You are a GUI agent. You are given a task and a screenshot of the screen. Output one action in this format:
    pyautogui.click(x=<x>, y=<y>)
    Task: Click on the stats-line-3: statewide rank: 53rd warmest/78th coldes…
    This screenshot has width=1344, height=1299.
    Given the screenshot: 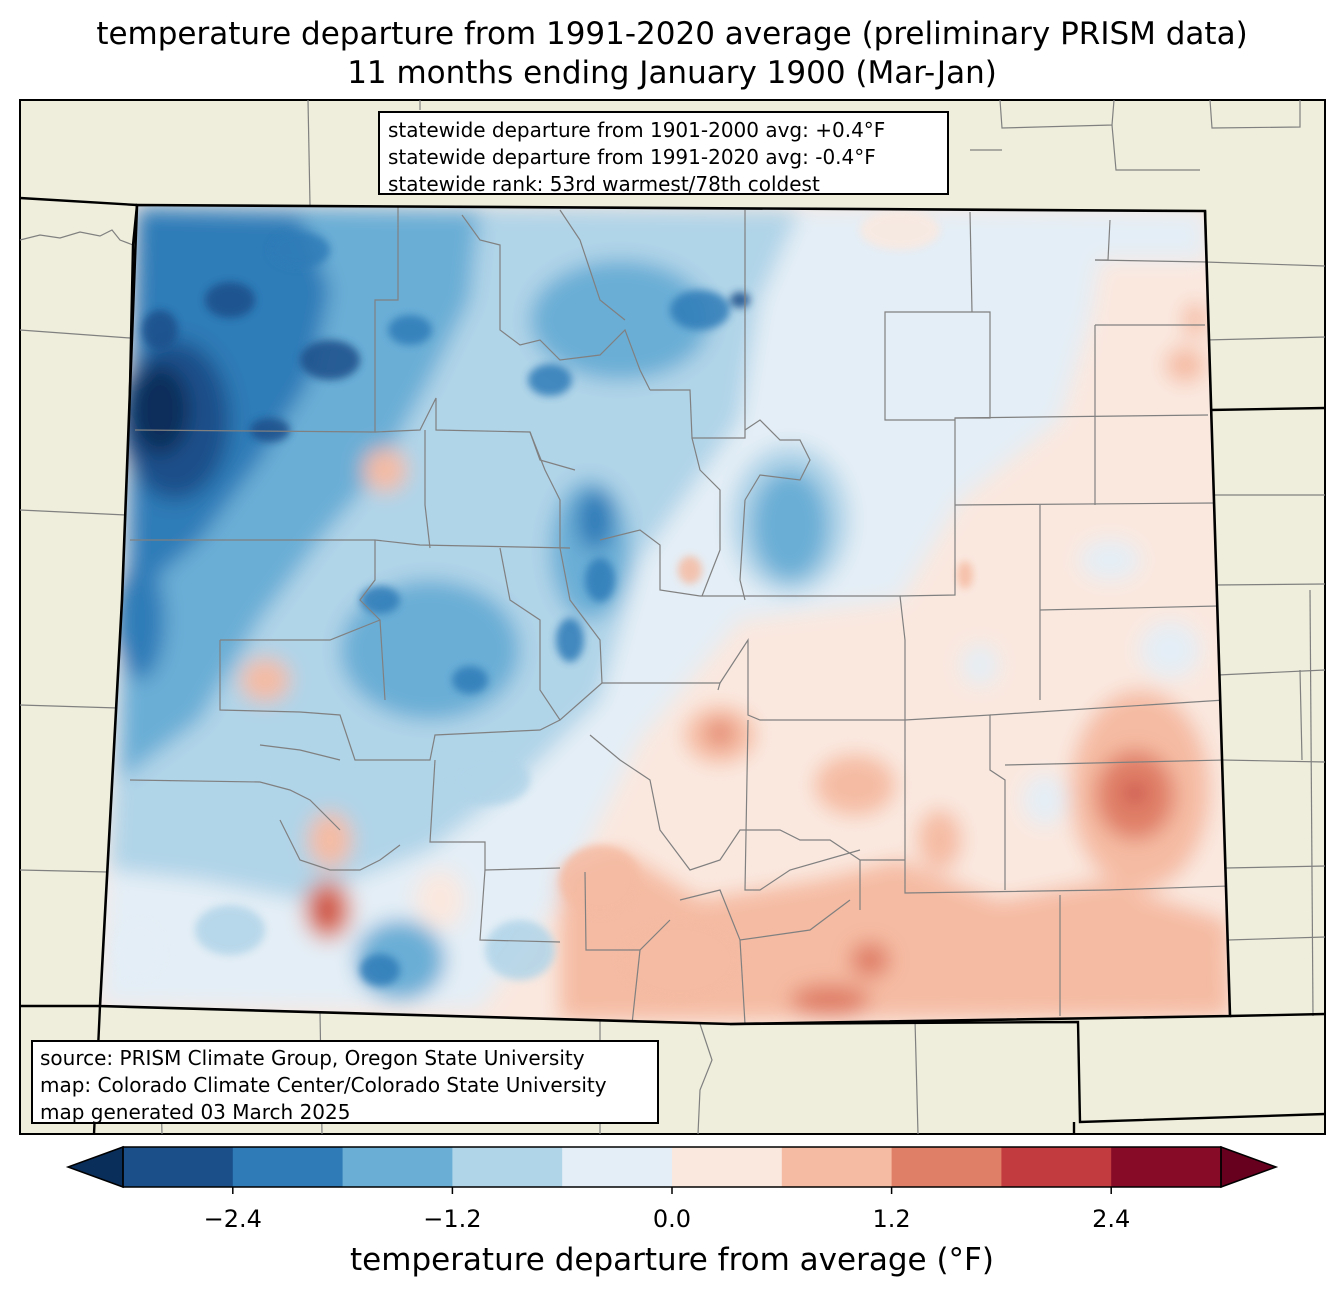 What is the action you would take?
    pyautogui.click(x=604, y=184)
    